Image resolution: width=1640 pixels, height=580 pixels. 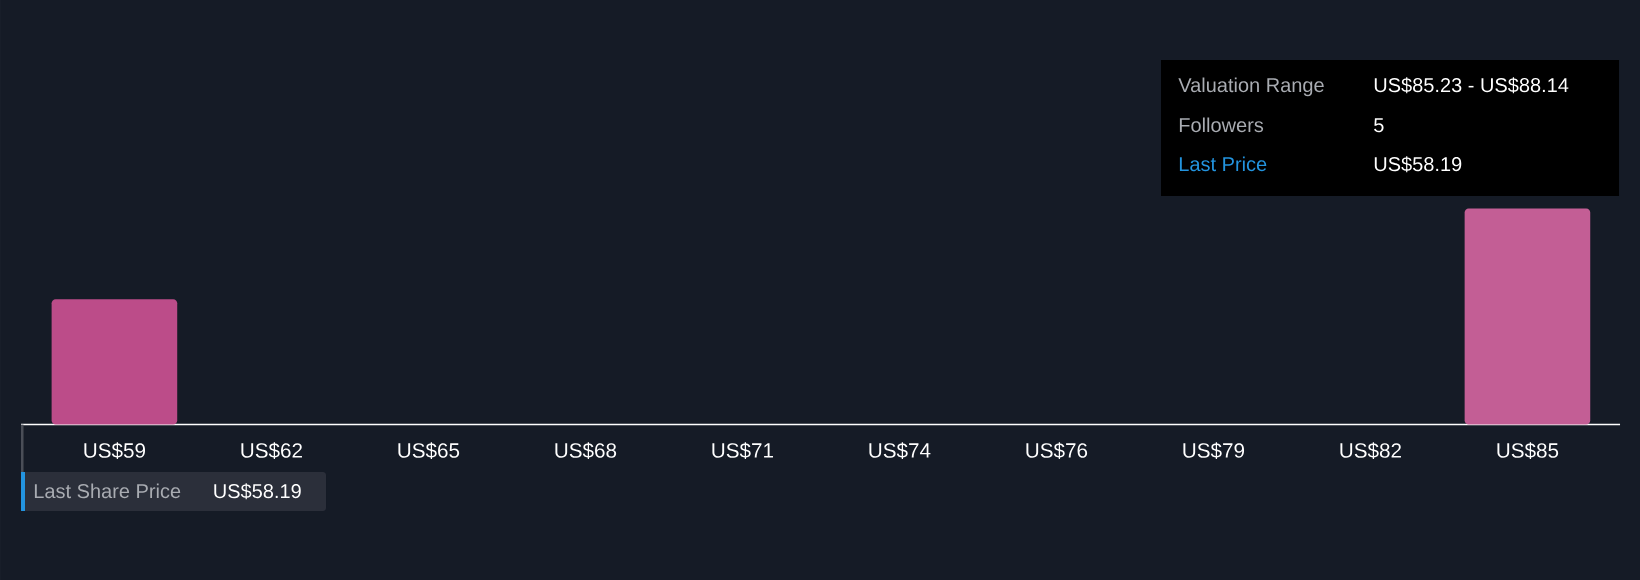 What do you see at coordinates (1057, 451) in the screenshot?
I see `x-tick-label: US$76` at bounding box center [1057, 451].